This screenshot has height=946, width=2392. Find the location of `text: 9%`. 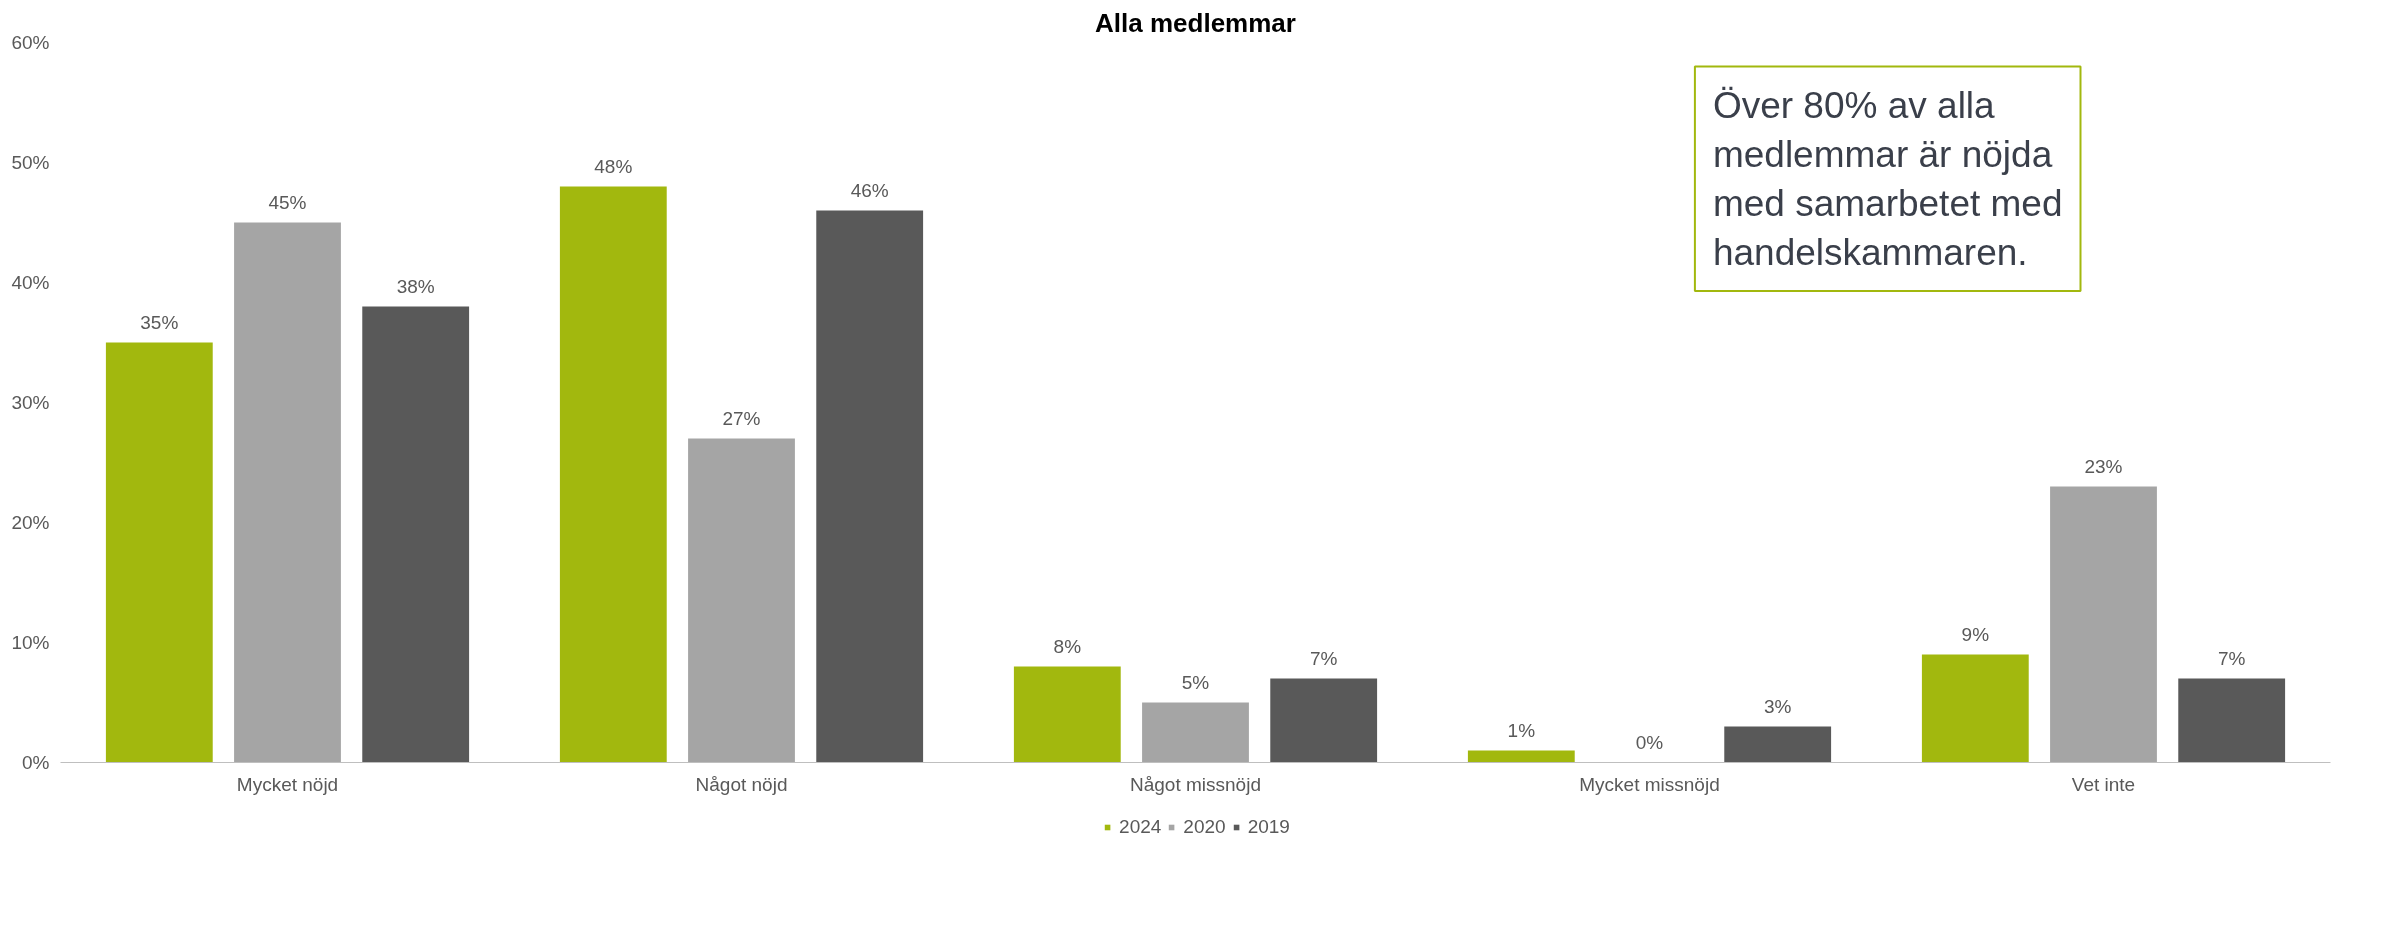

text: 9% is located at coordinates (1975, 634).